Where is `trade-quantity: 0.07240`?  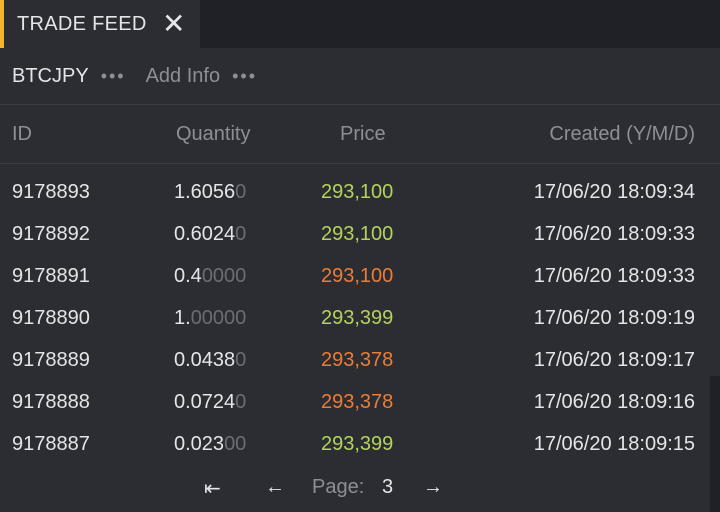
trade-quantity: 0.07240 is located at coordinates (210, 402).